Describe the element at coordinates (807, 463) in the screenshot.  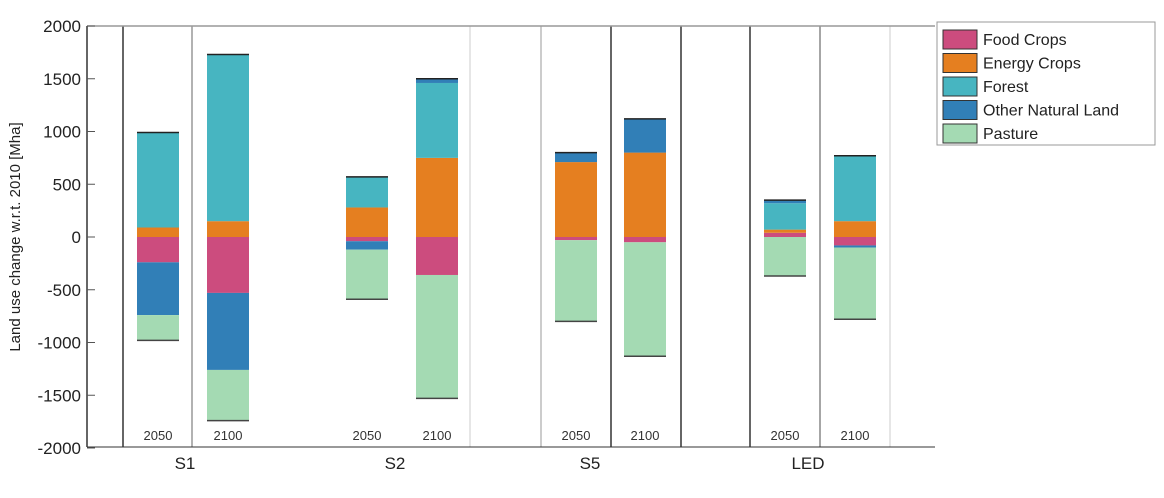
I see `group-label: LED` at that location.